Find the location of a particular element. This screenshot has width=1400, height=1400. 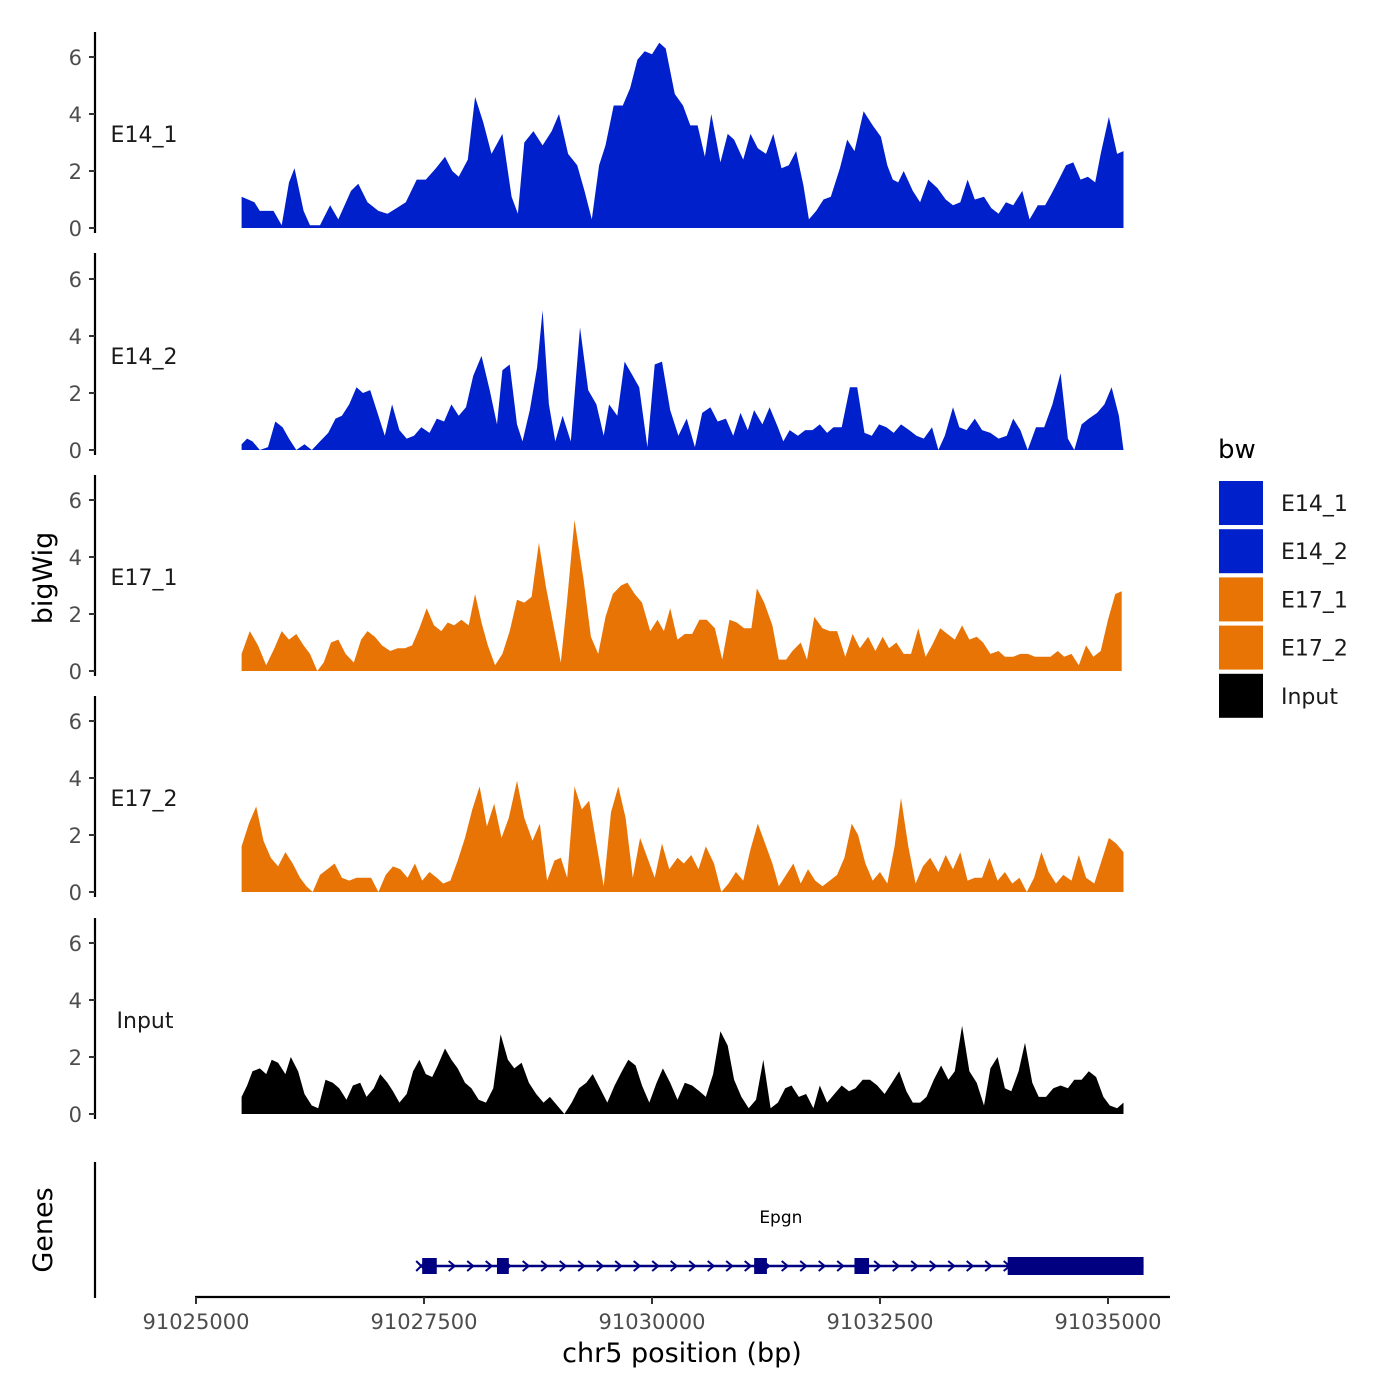

legend-title: bw is located at coordinates (1237, 450).